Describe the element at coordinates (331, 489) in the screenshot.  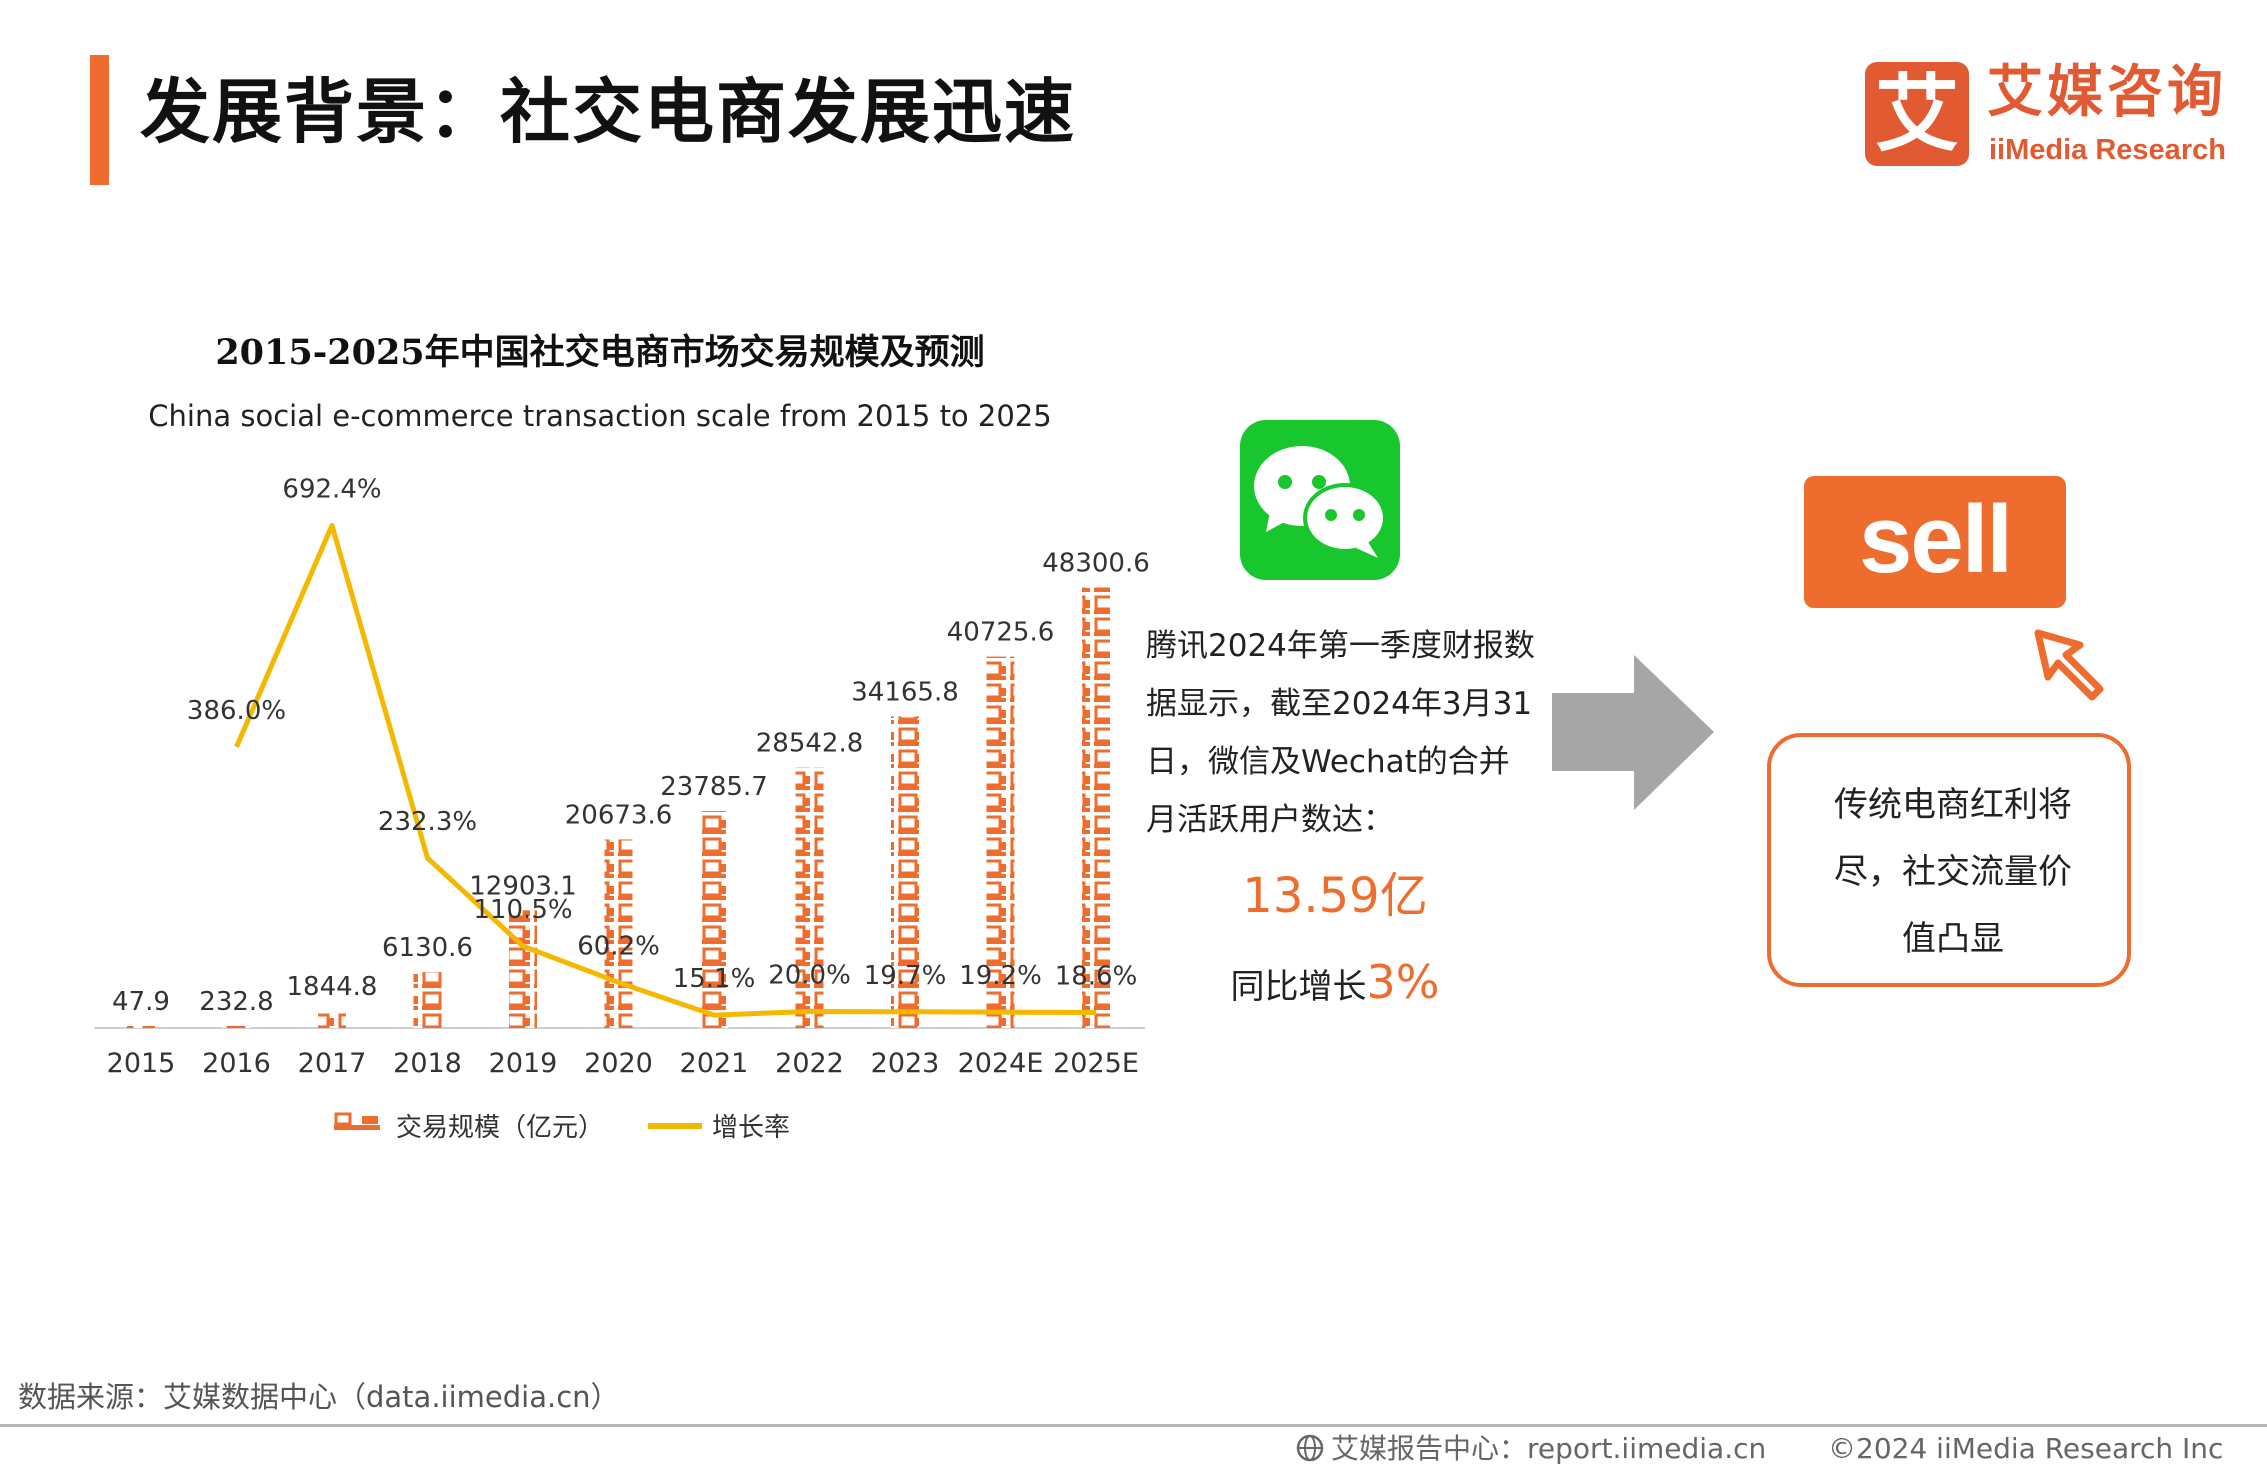
I see `growth-rate-label: 692.4%` at that location.